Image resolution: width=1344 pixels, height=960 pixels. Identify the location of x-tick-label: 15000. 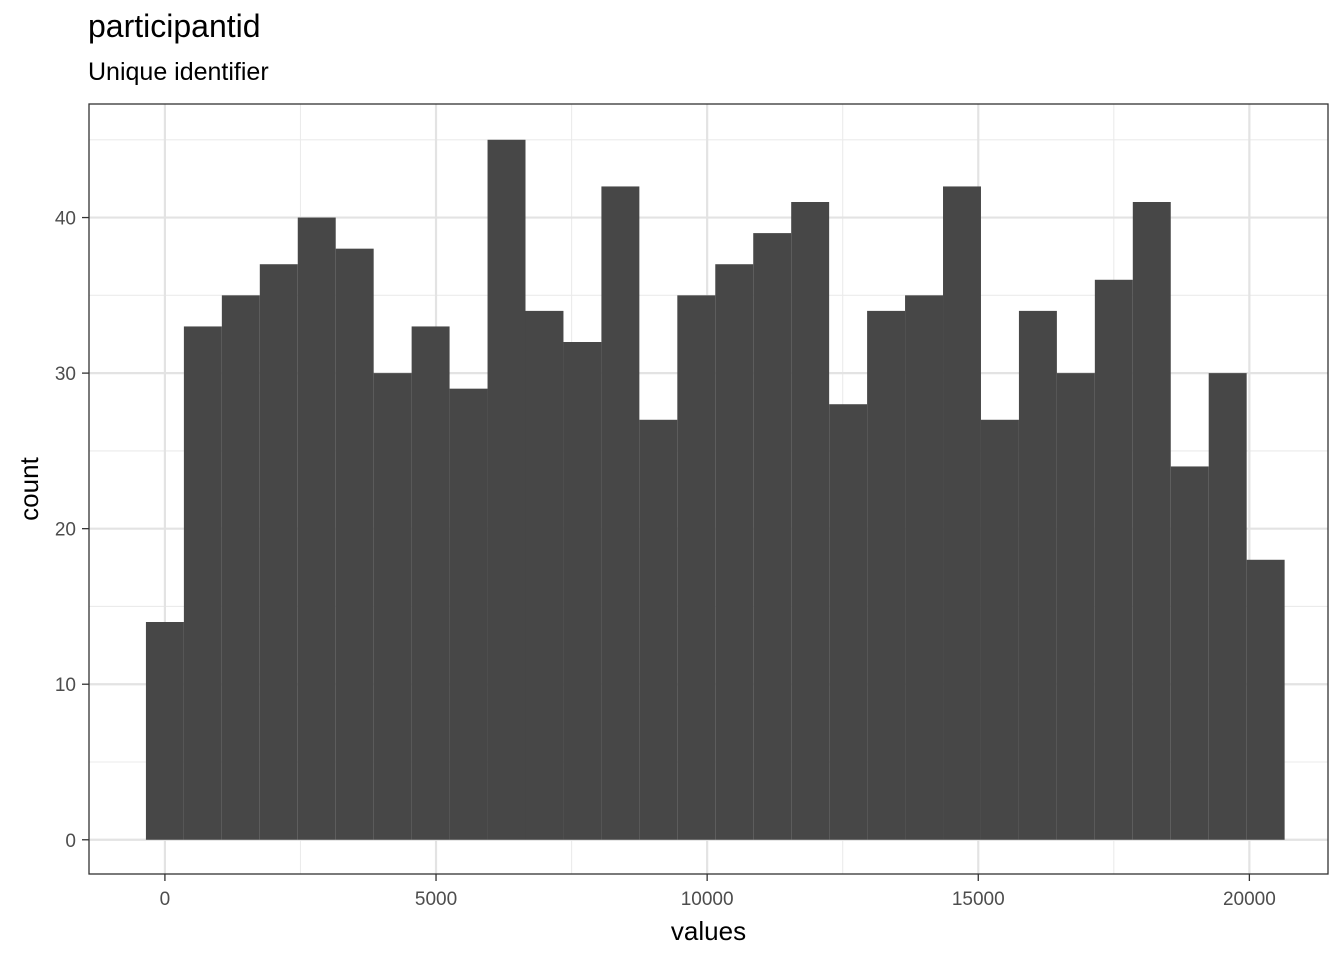
(978, 899).